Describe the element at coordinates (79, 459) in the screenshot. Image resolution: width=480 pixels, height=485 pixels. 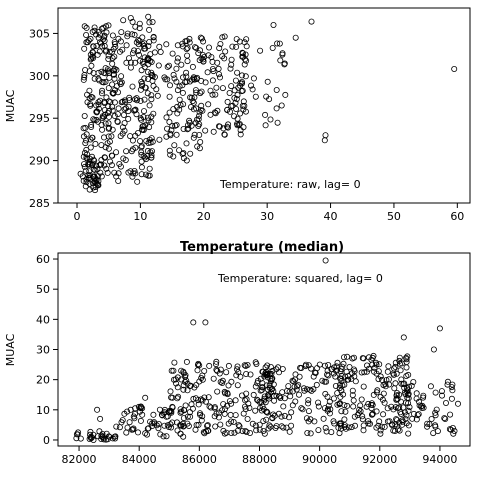
I see `x-tick-label: 82000` at that location.